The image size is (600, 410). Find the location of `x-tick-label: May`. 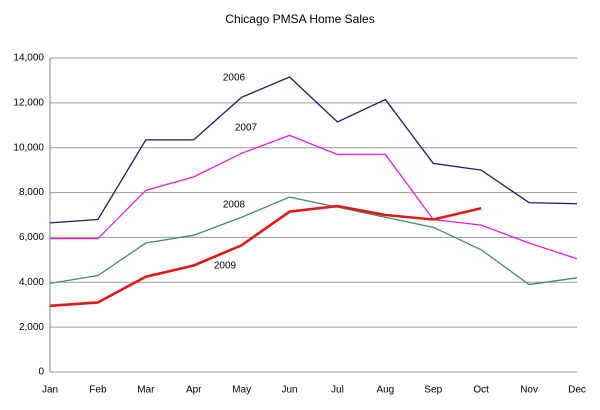

x-tick-label: May is located at coordinates (241, 390).